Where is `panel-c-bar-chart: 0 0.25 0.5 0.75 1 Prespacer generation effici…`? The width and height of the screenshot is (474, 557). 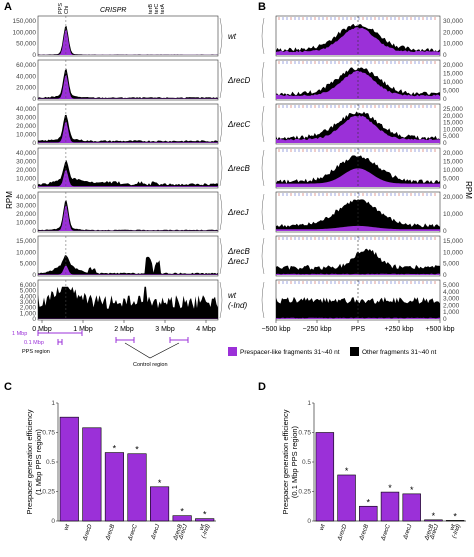 panel-c-bar-chart: 0 0.25 0.5 0.75 1 Prespacer generation effici… is located at coordinates (120, 471).